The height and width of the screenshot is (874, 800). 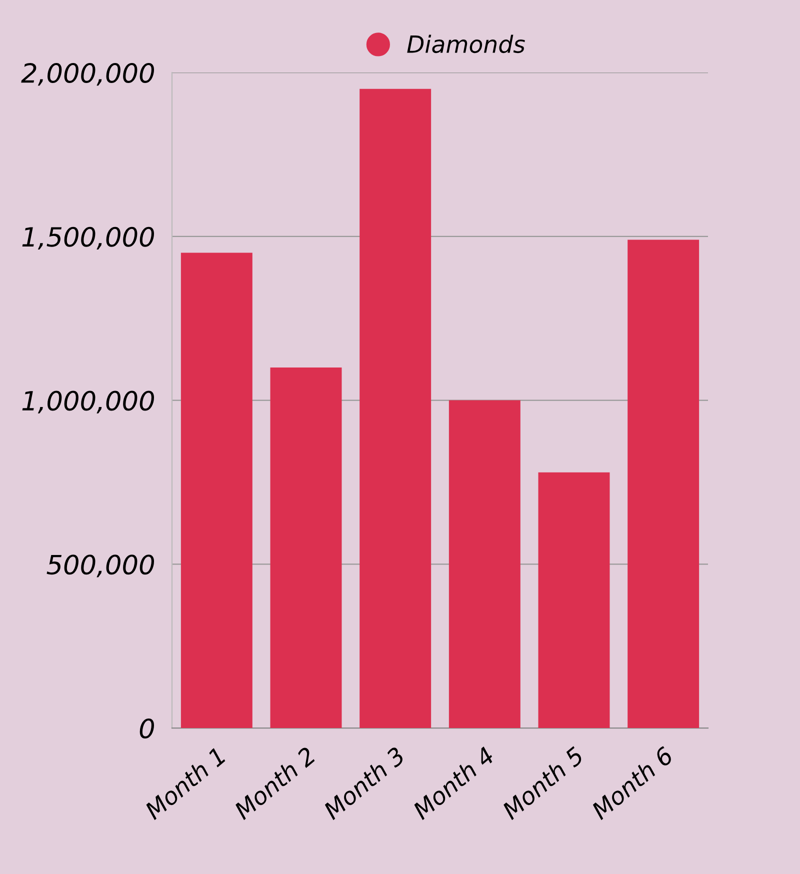 What do you see at coordinates (147, 728) in the screenshot?
I see `y-tick-label: 0` at bounding box center [147, 728].